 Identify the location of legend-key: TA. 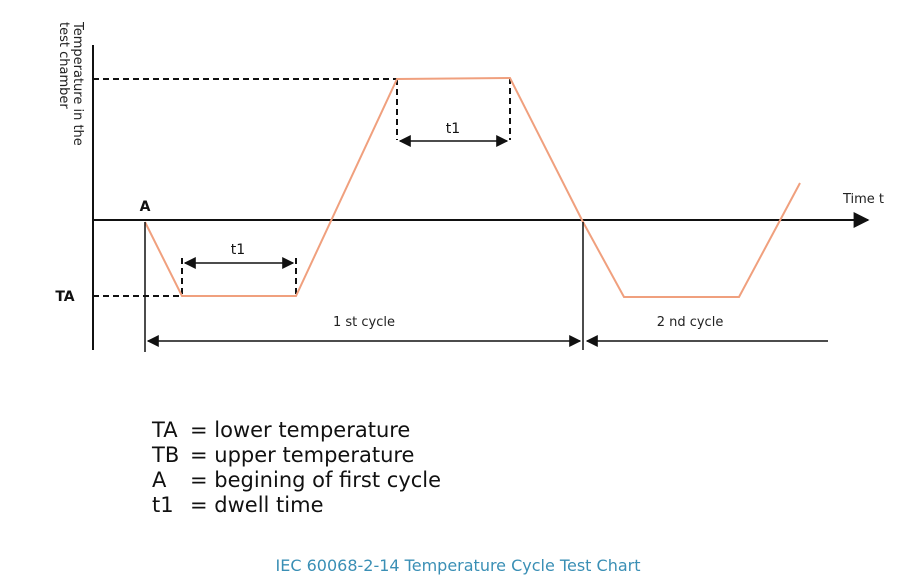
(164, 430).